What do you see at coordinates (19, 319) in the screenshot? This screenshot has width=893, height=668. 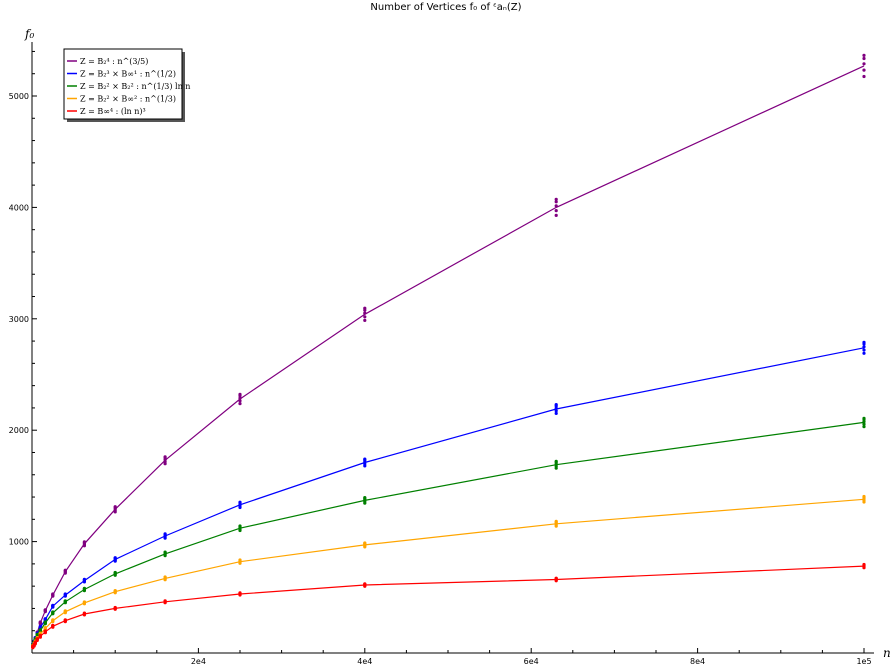 I see `y-tick-label: 3000` at bounding box center [19, 319].